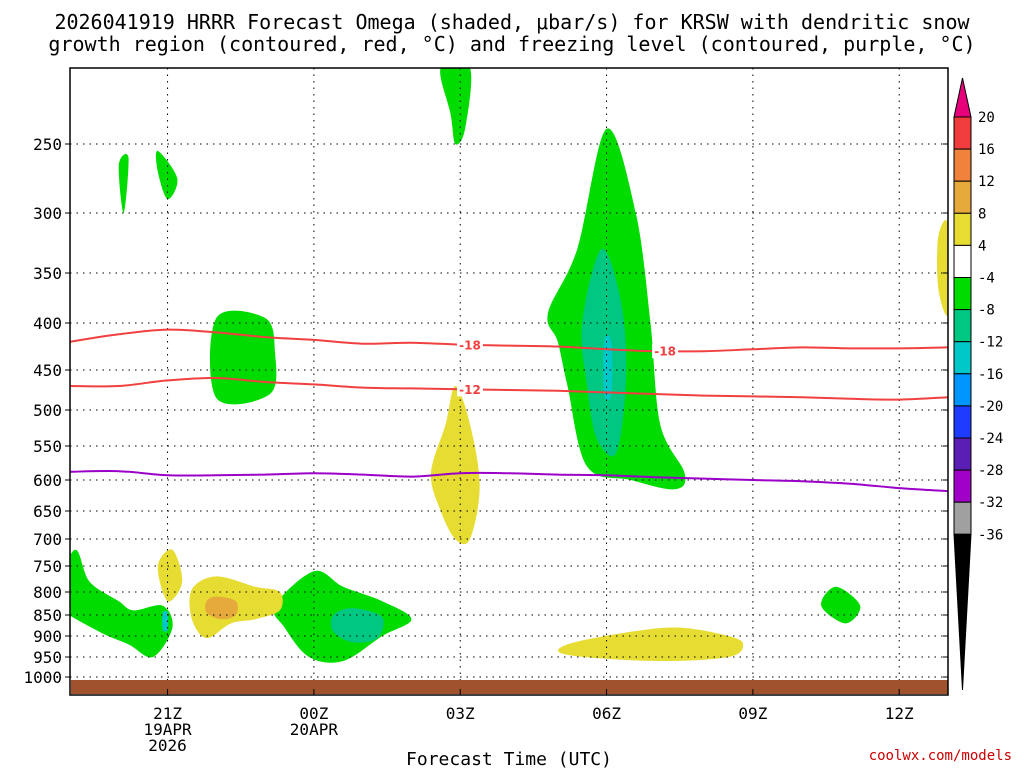  Describe the element at coordinates (990, 503) in the screenshot. I see `colorbar-label--32: -32` at that location.